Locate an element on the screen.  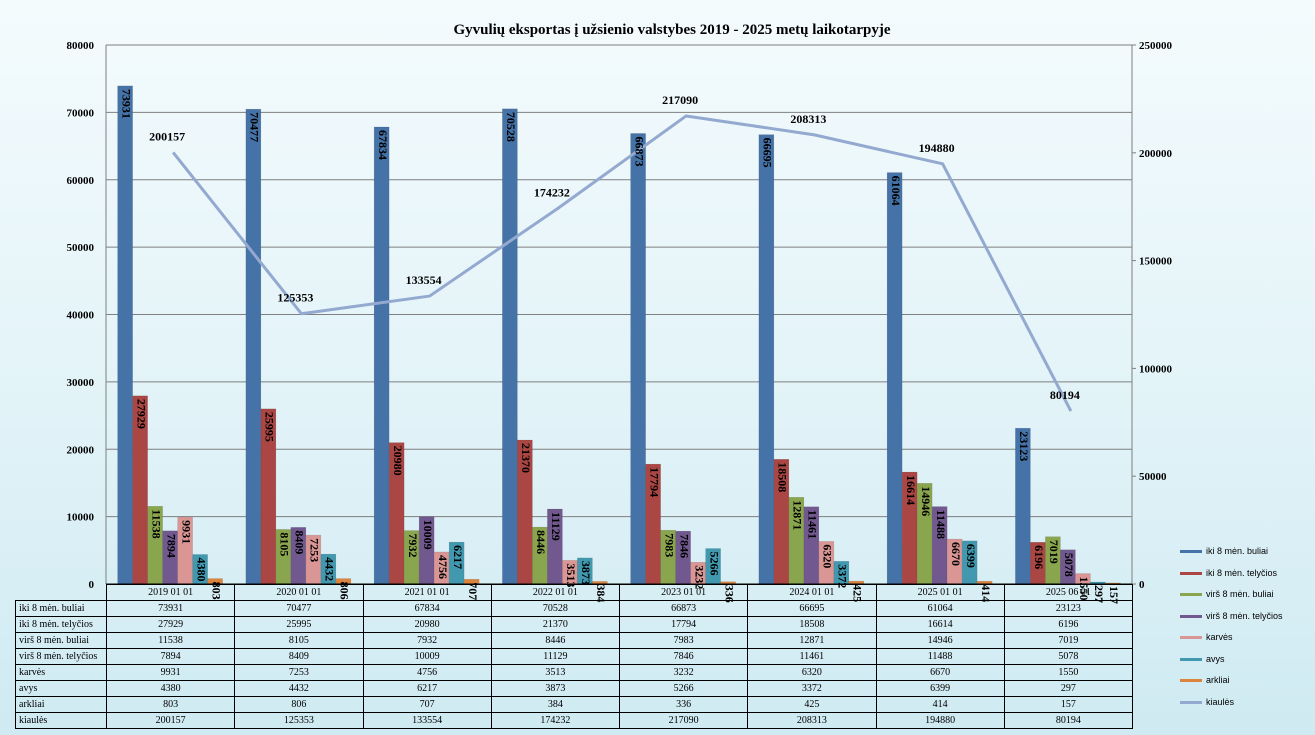
bar-value-label: 67834 is located at coordinates (383, 145).